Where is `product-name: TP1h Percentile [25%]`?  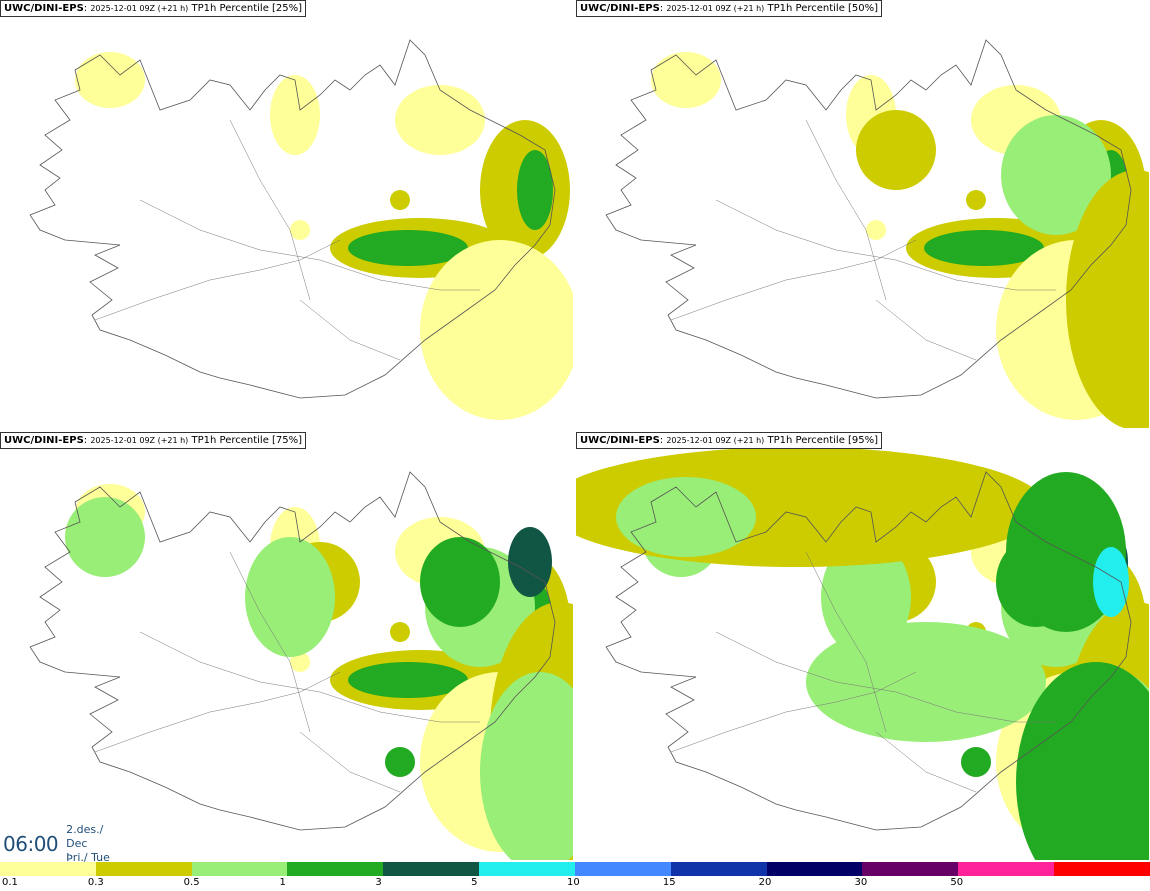 product-name: TP1h Percentile [25%] is located at coordinates (247, 8).